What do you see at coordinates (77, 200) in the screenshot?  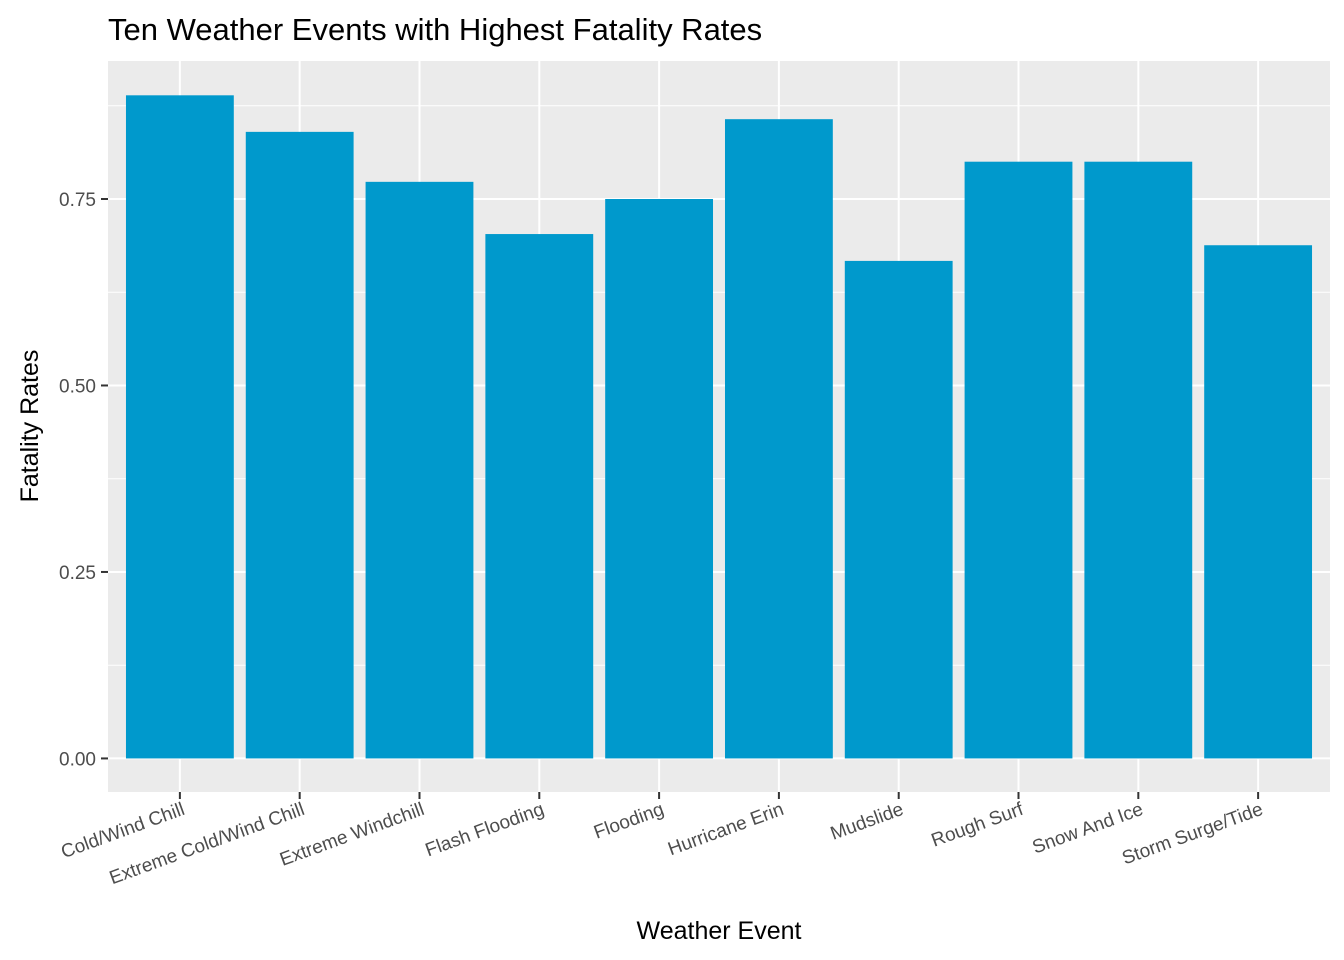 I see `y-tick-label: 0.75` at bounding box center [77, 200].